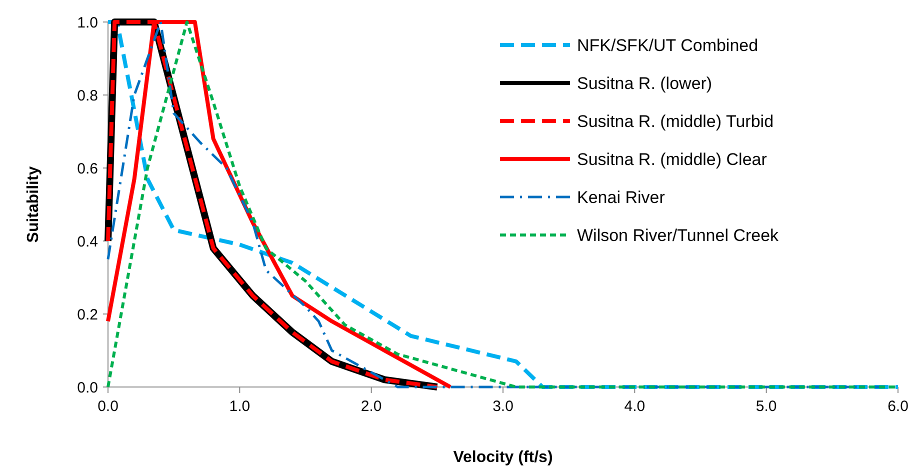 This screenshot has width=918, height=472. What do you see at coordinates (87, 95) in the screenshot?
I see `y-tick-label: 0.8` at bounding box center [87, 95].